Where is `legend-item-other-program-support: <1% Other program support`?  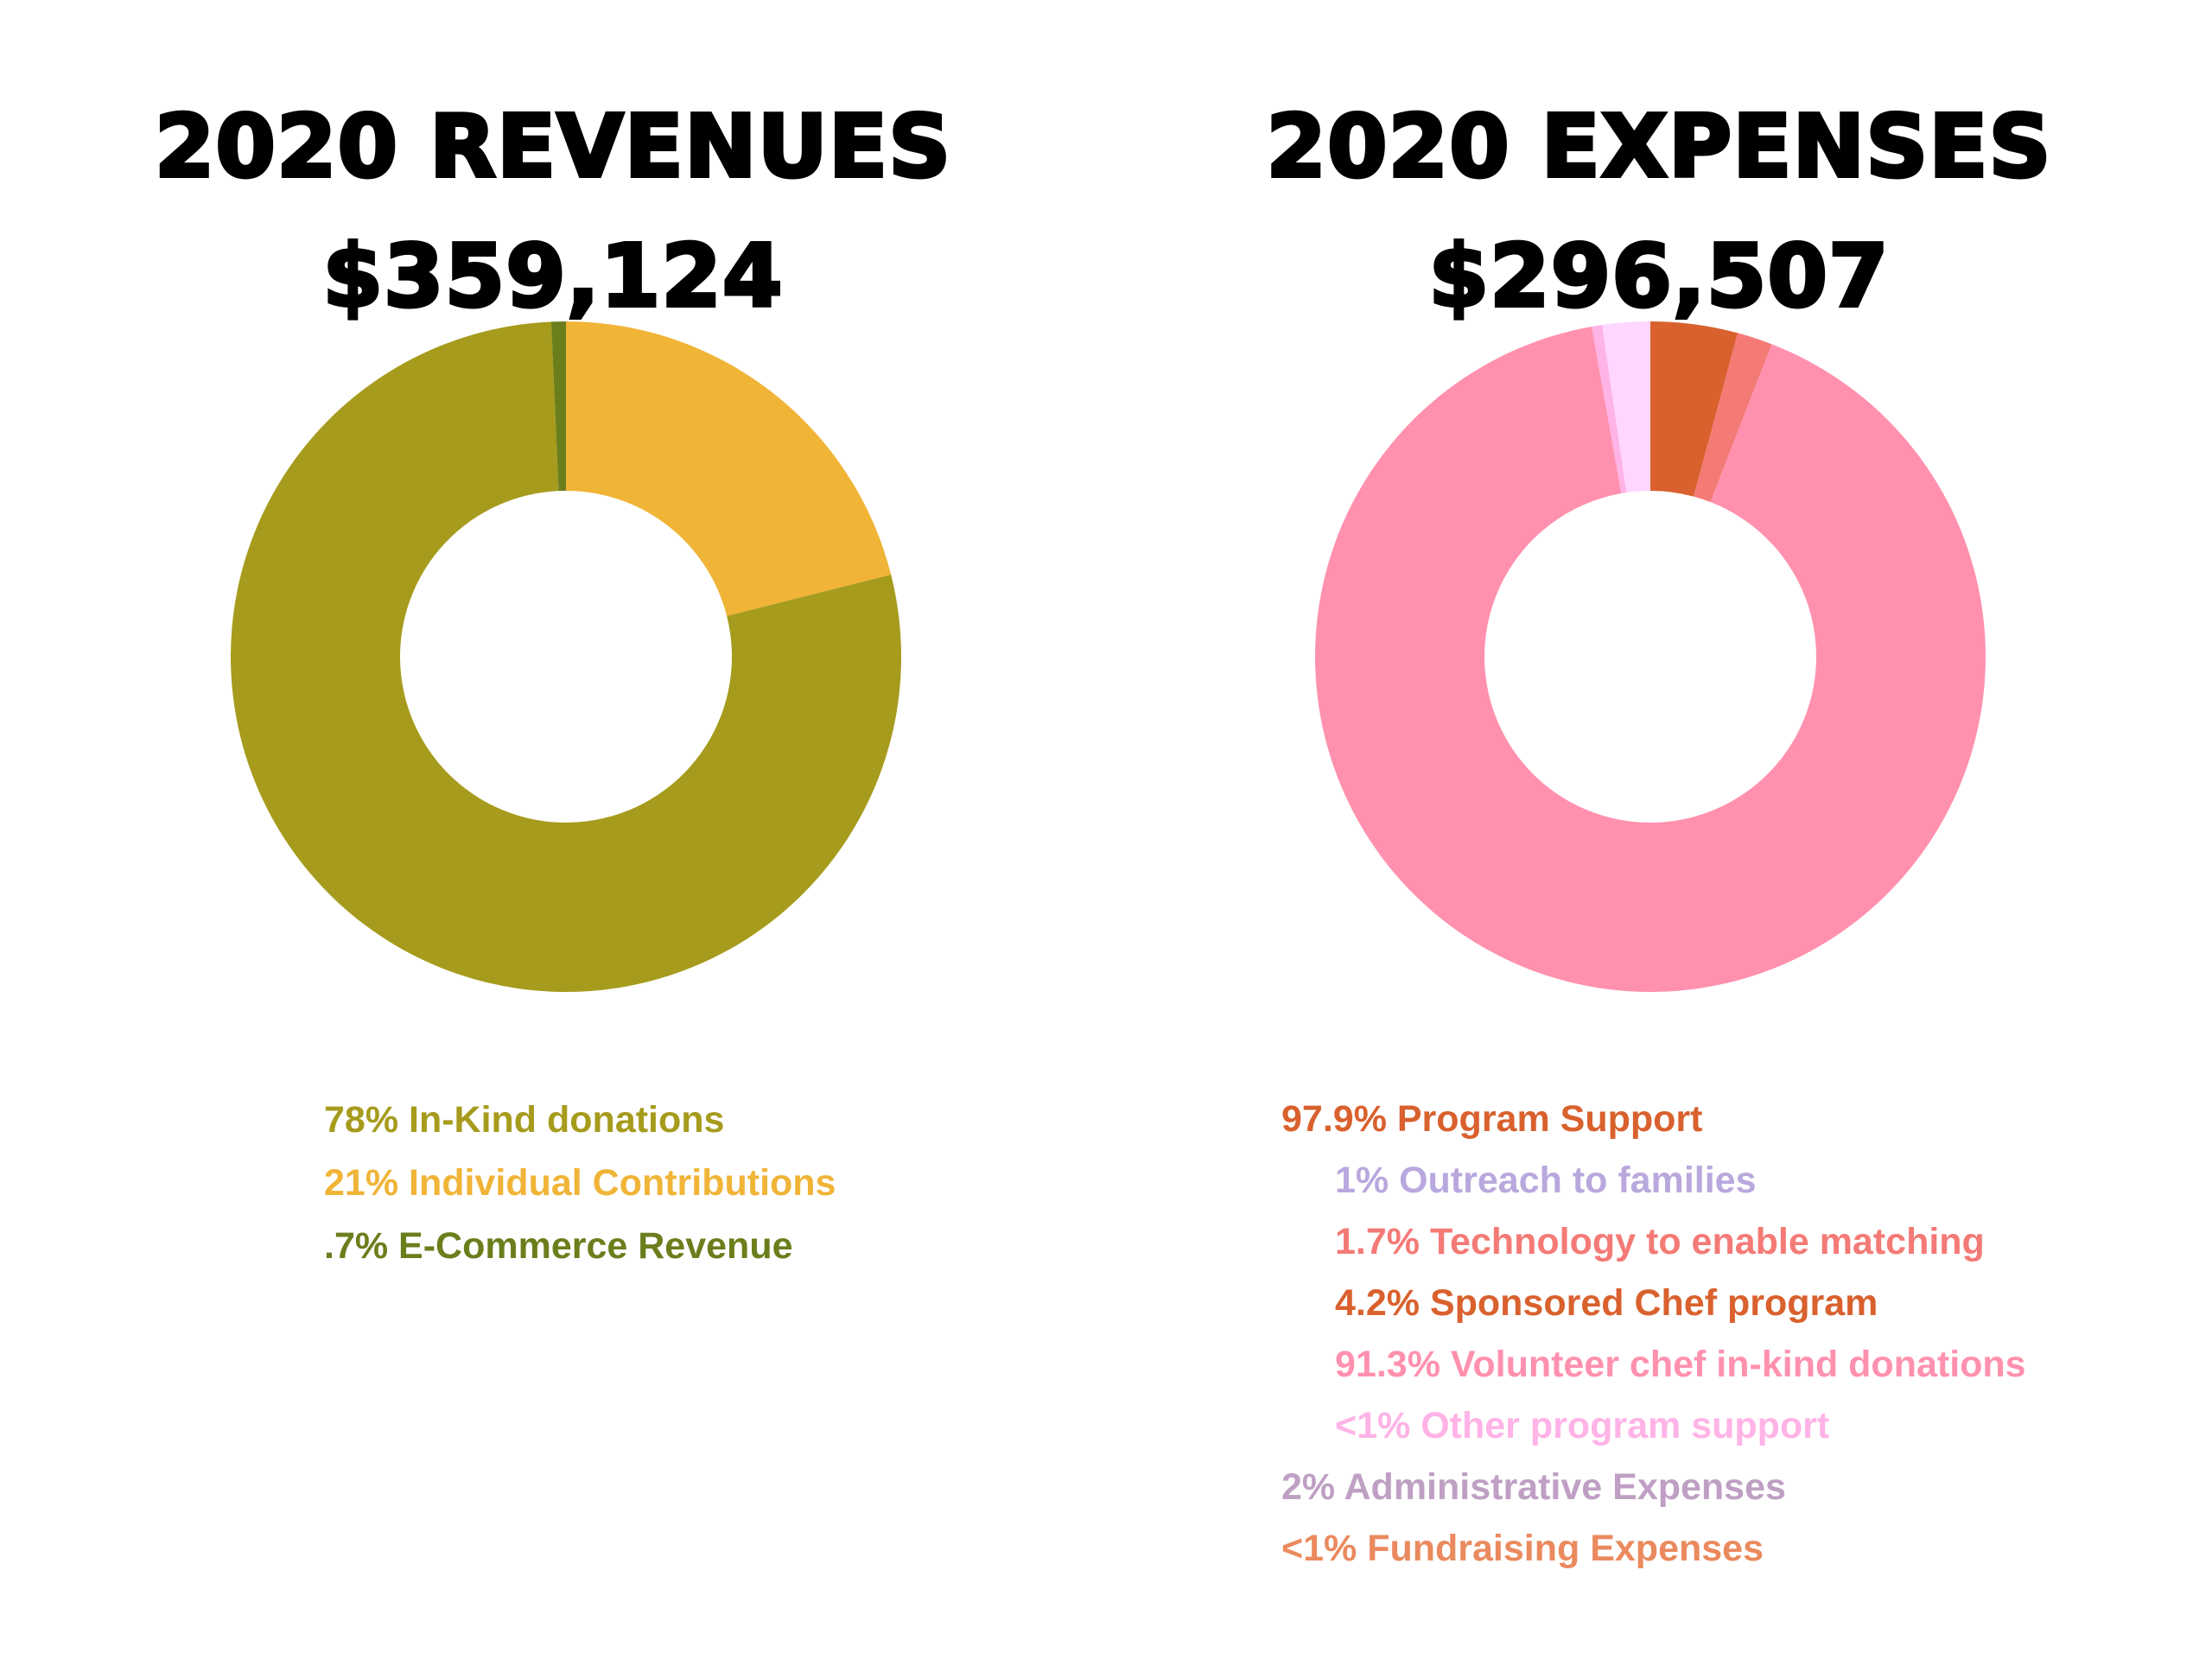
legend-item-other-program-support: <1% Other program support is located at coordinates (1582, 1425).